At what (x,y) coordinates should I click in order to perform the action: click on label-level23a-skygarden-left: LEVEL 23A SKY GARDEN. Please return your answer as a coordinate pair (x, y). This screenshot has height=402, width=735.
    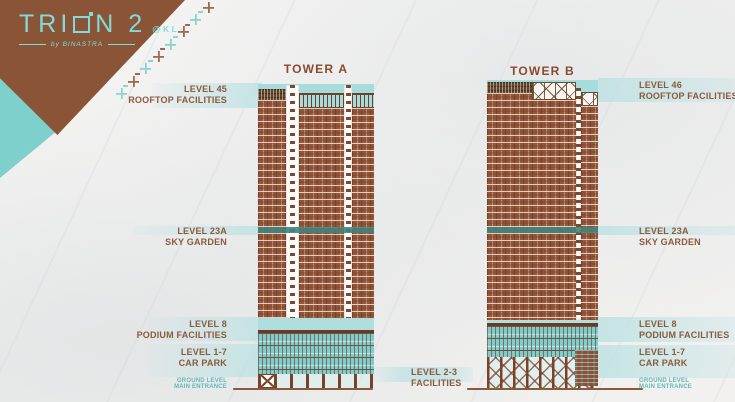
    Looking at the image, I should click on (196, 237).